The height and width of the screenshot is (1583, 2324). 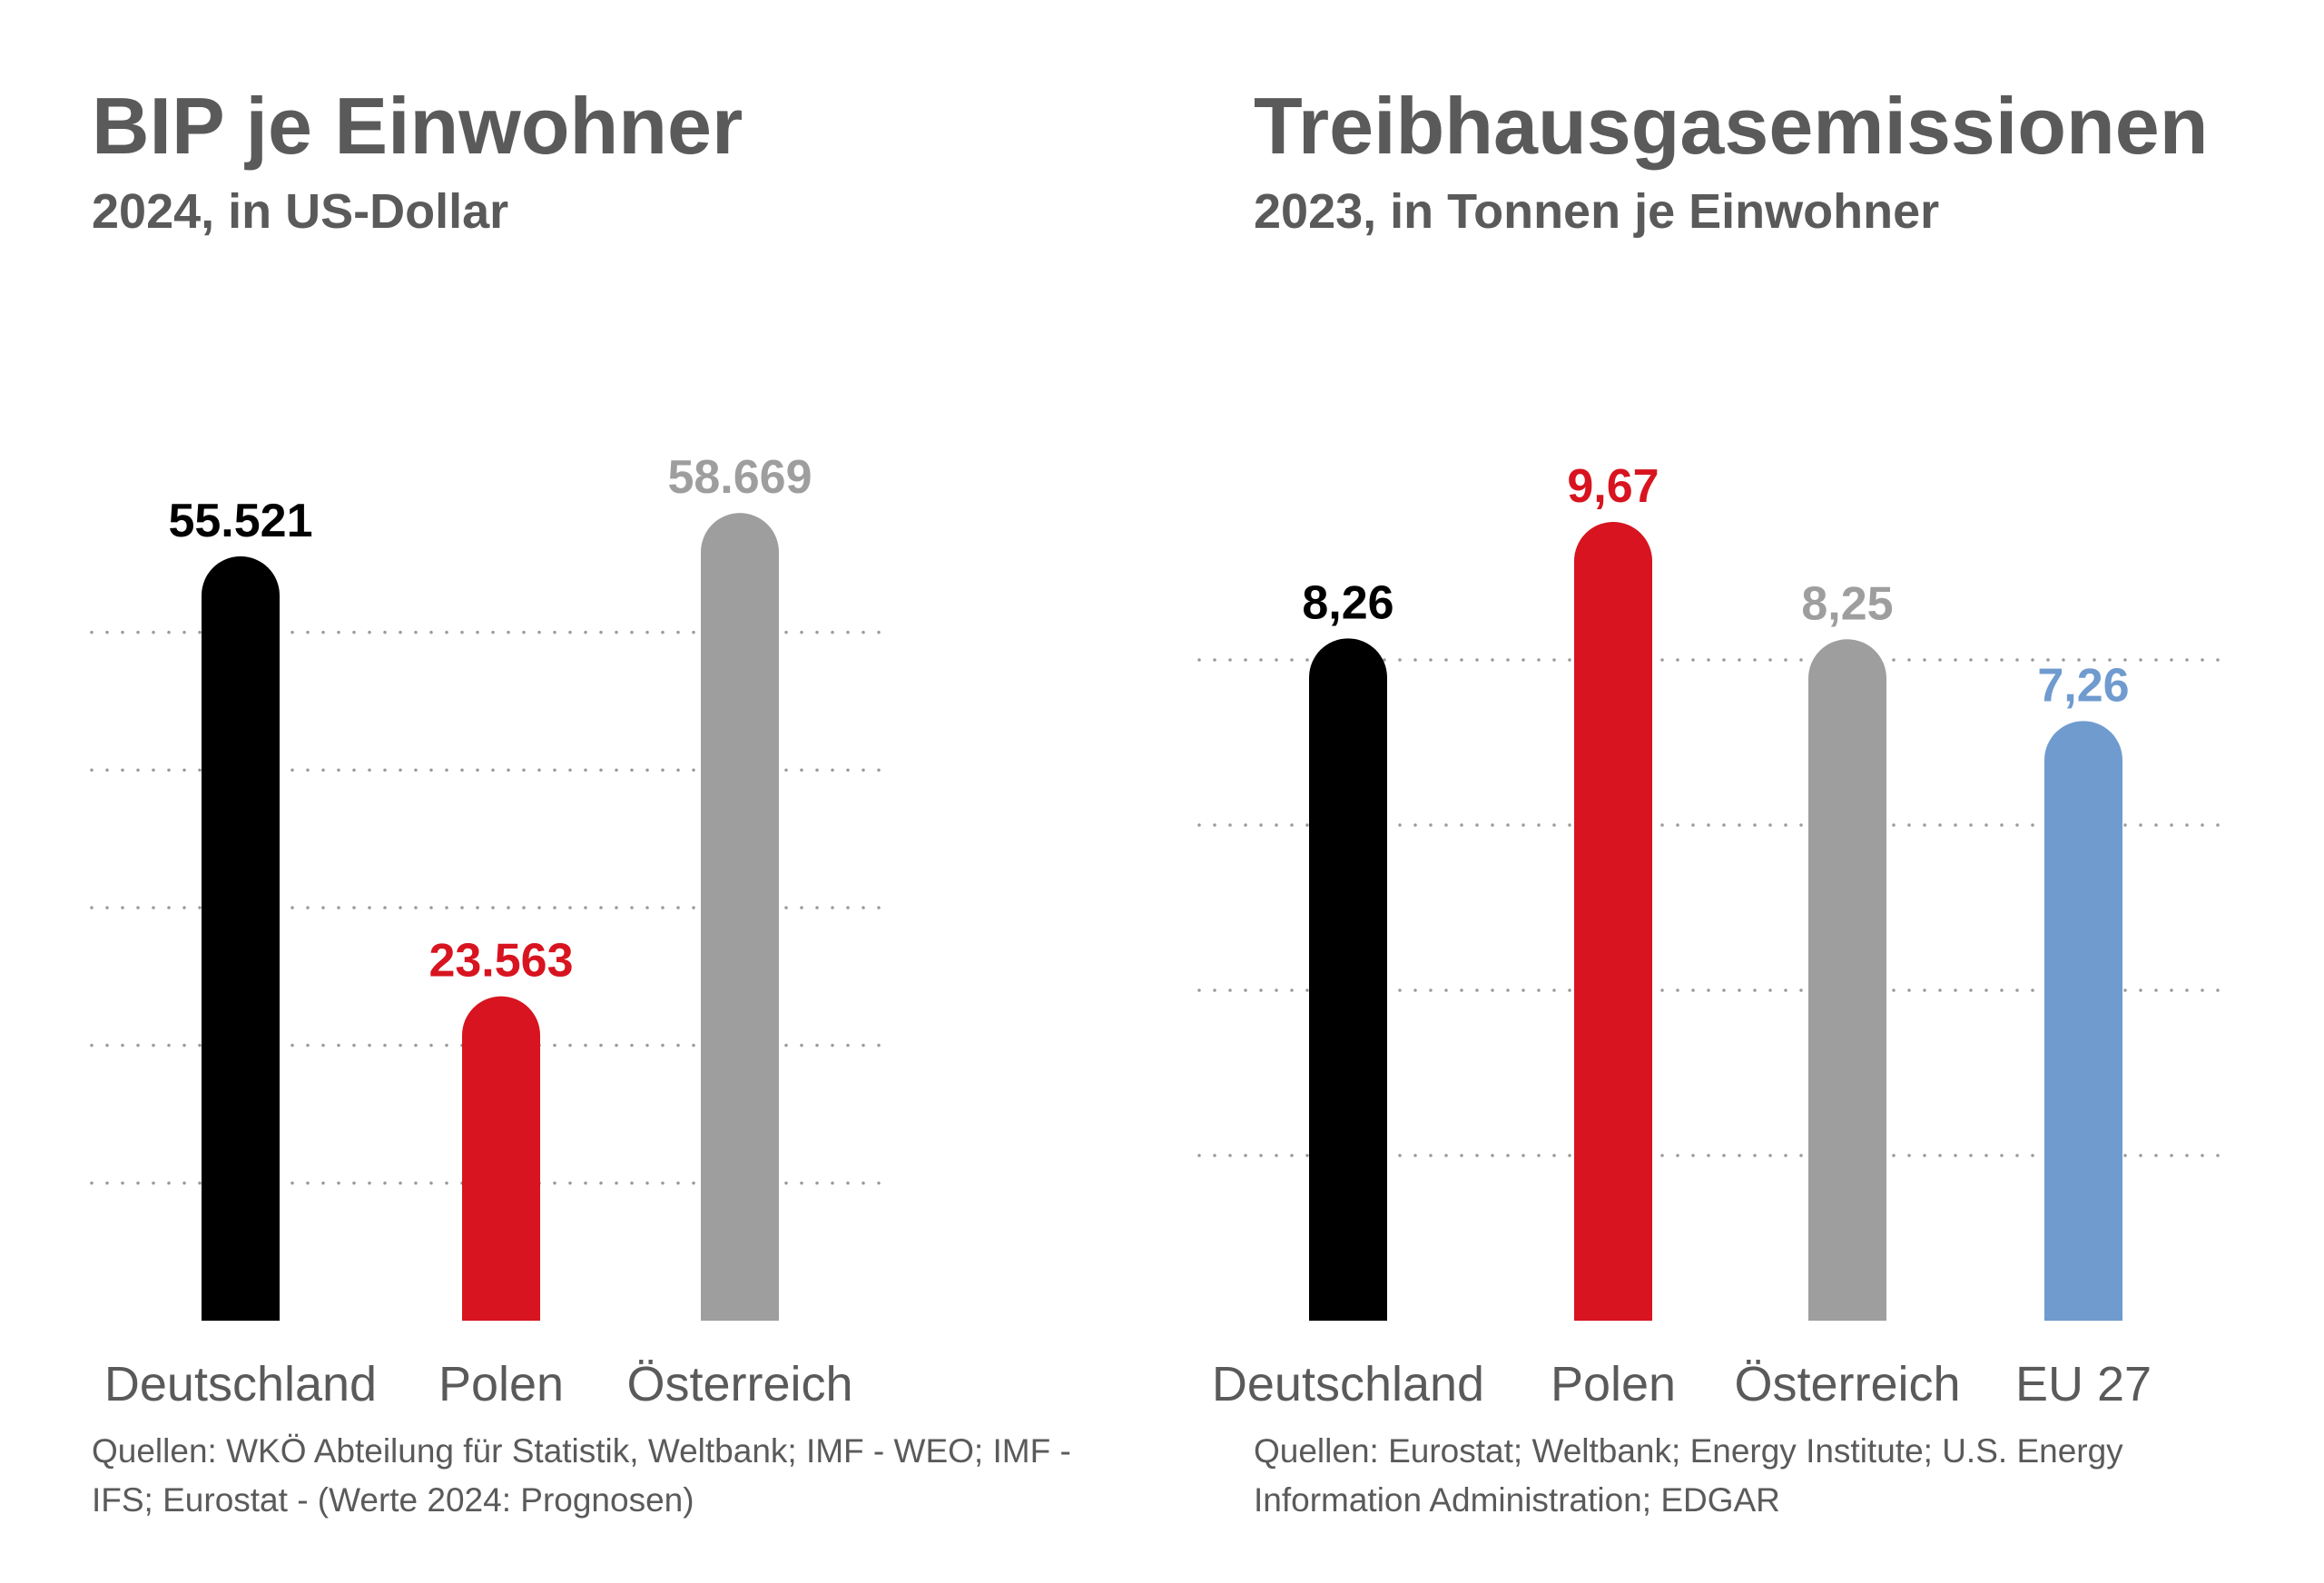 I want to click on value-label-0: 8,26, so click(x=1347, y=602).